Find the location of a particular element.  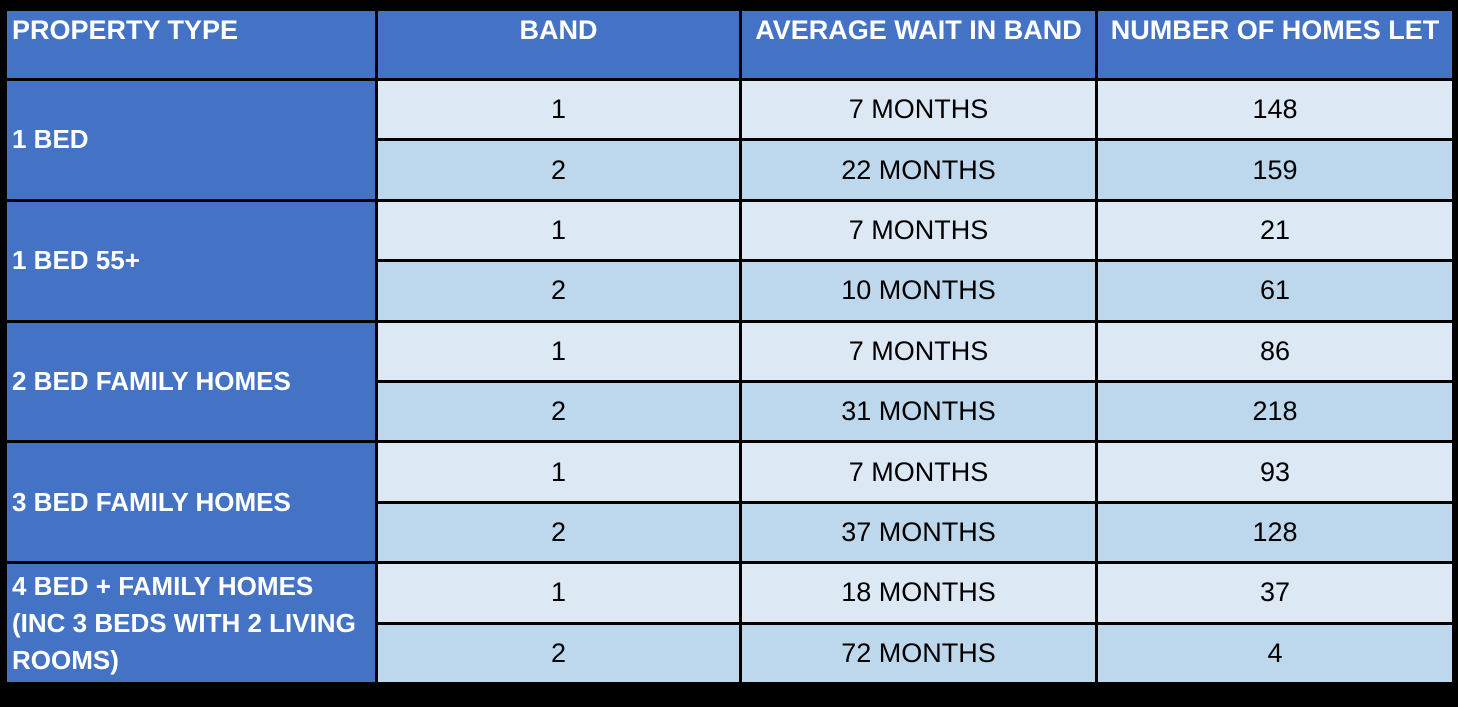

average-wait-cell: 37 MONTHS is located at coordinates (918, 532).